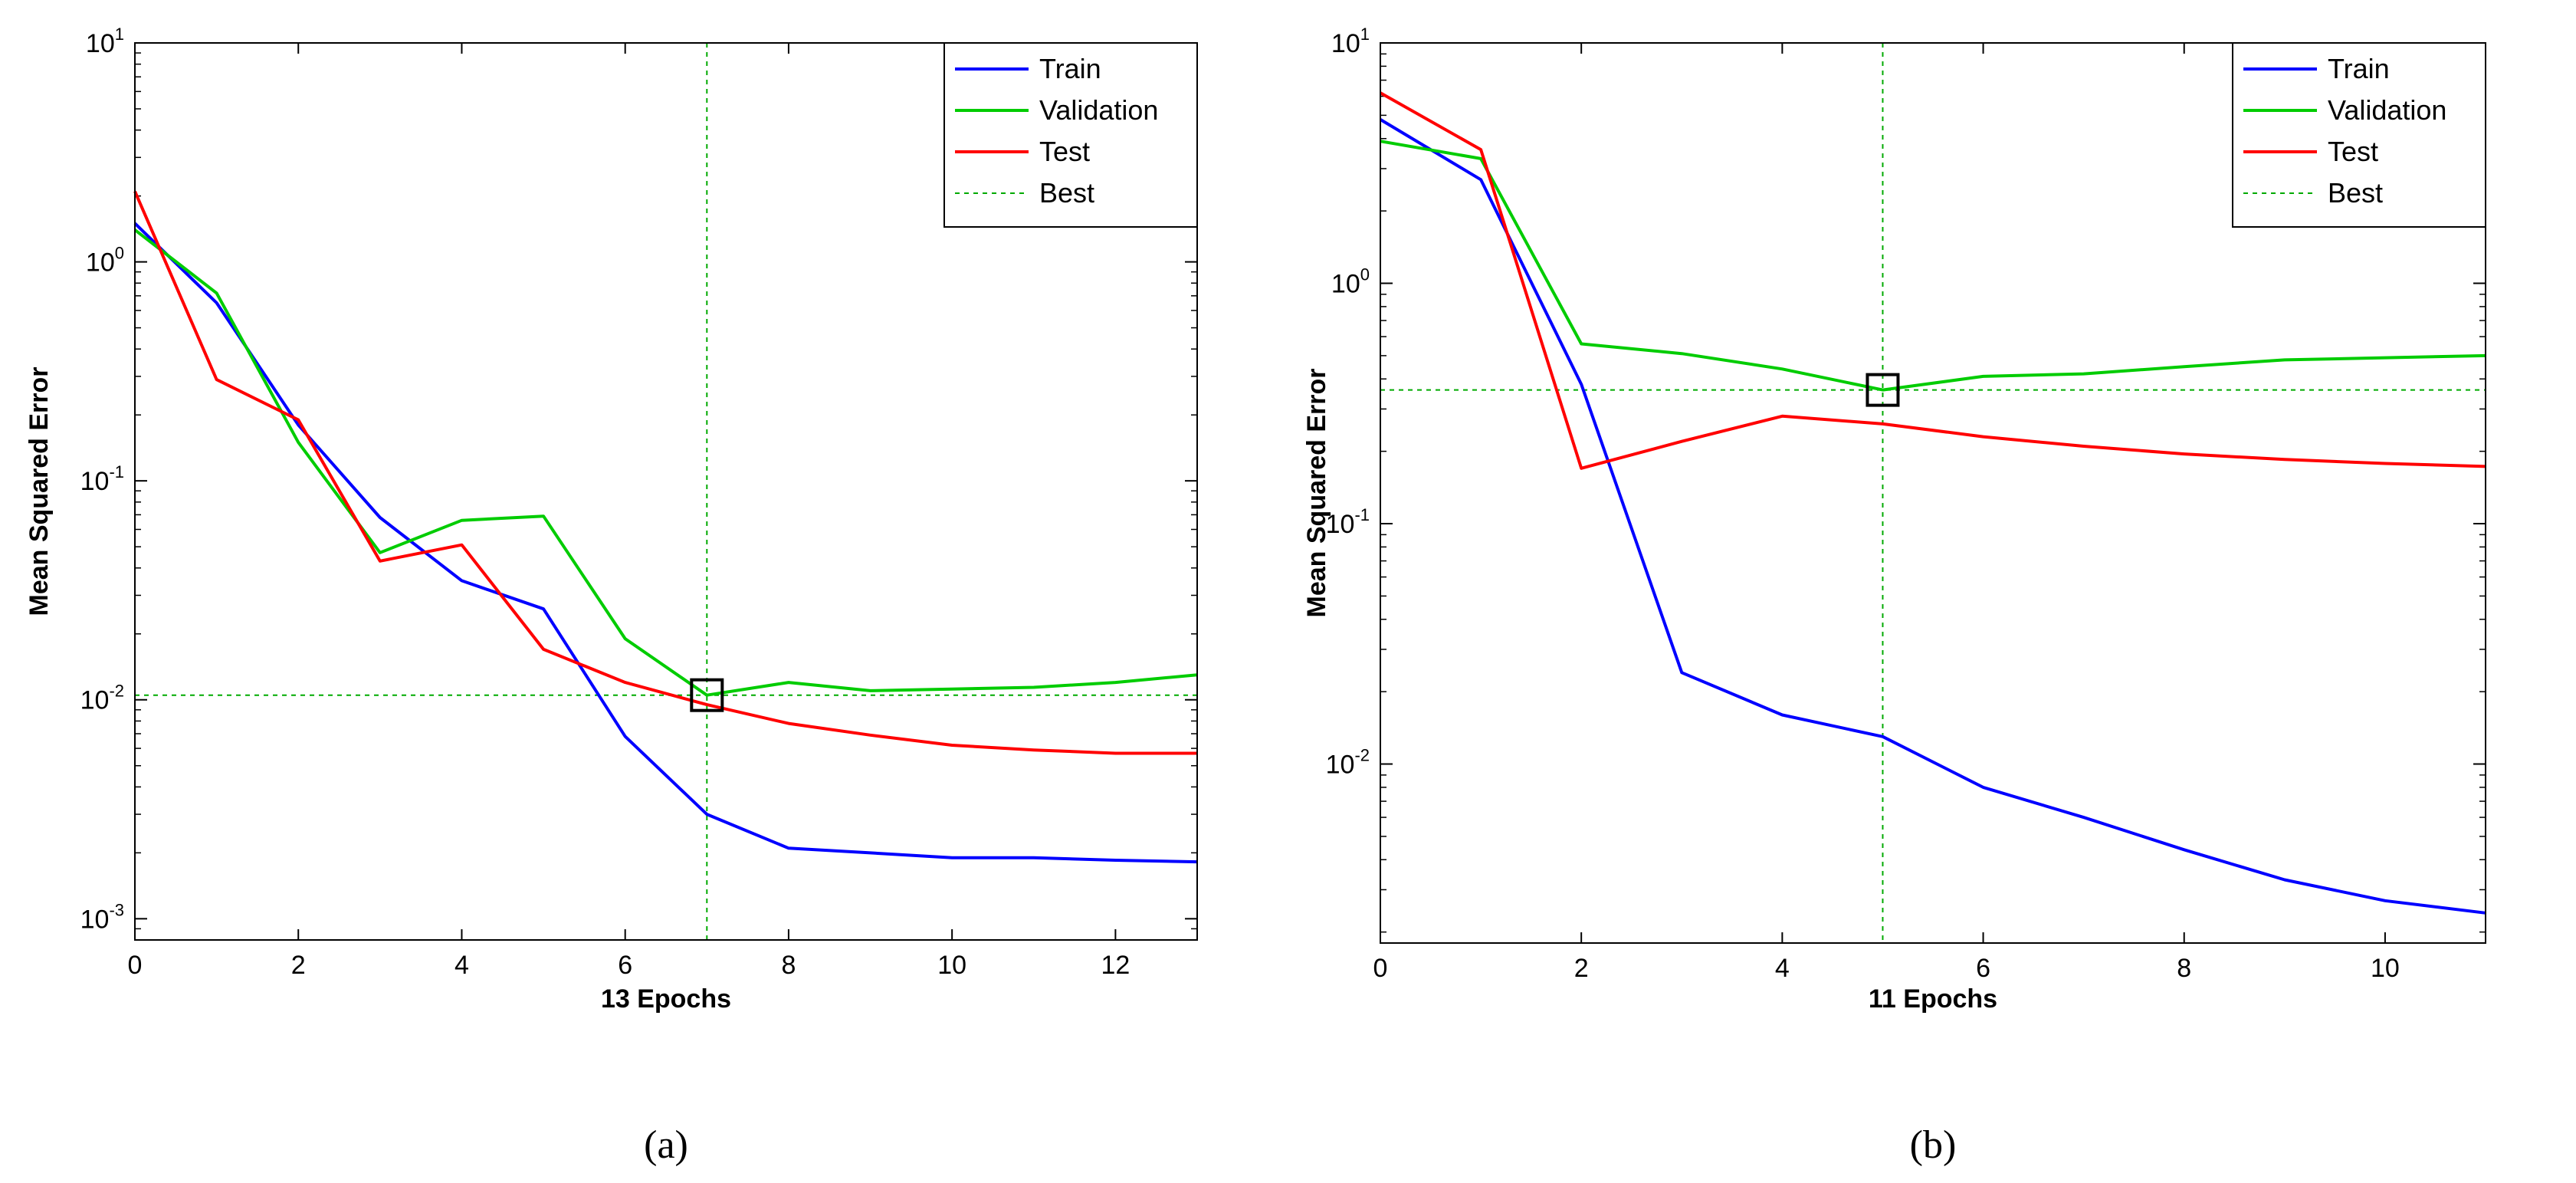 Image resolution: width=2576 pixels, height=1183 pixels. I want to click on chart-a-caption: (a), so click(666, 1145).